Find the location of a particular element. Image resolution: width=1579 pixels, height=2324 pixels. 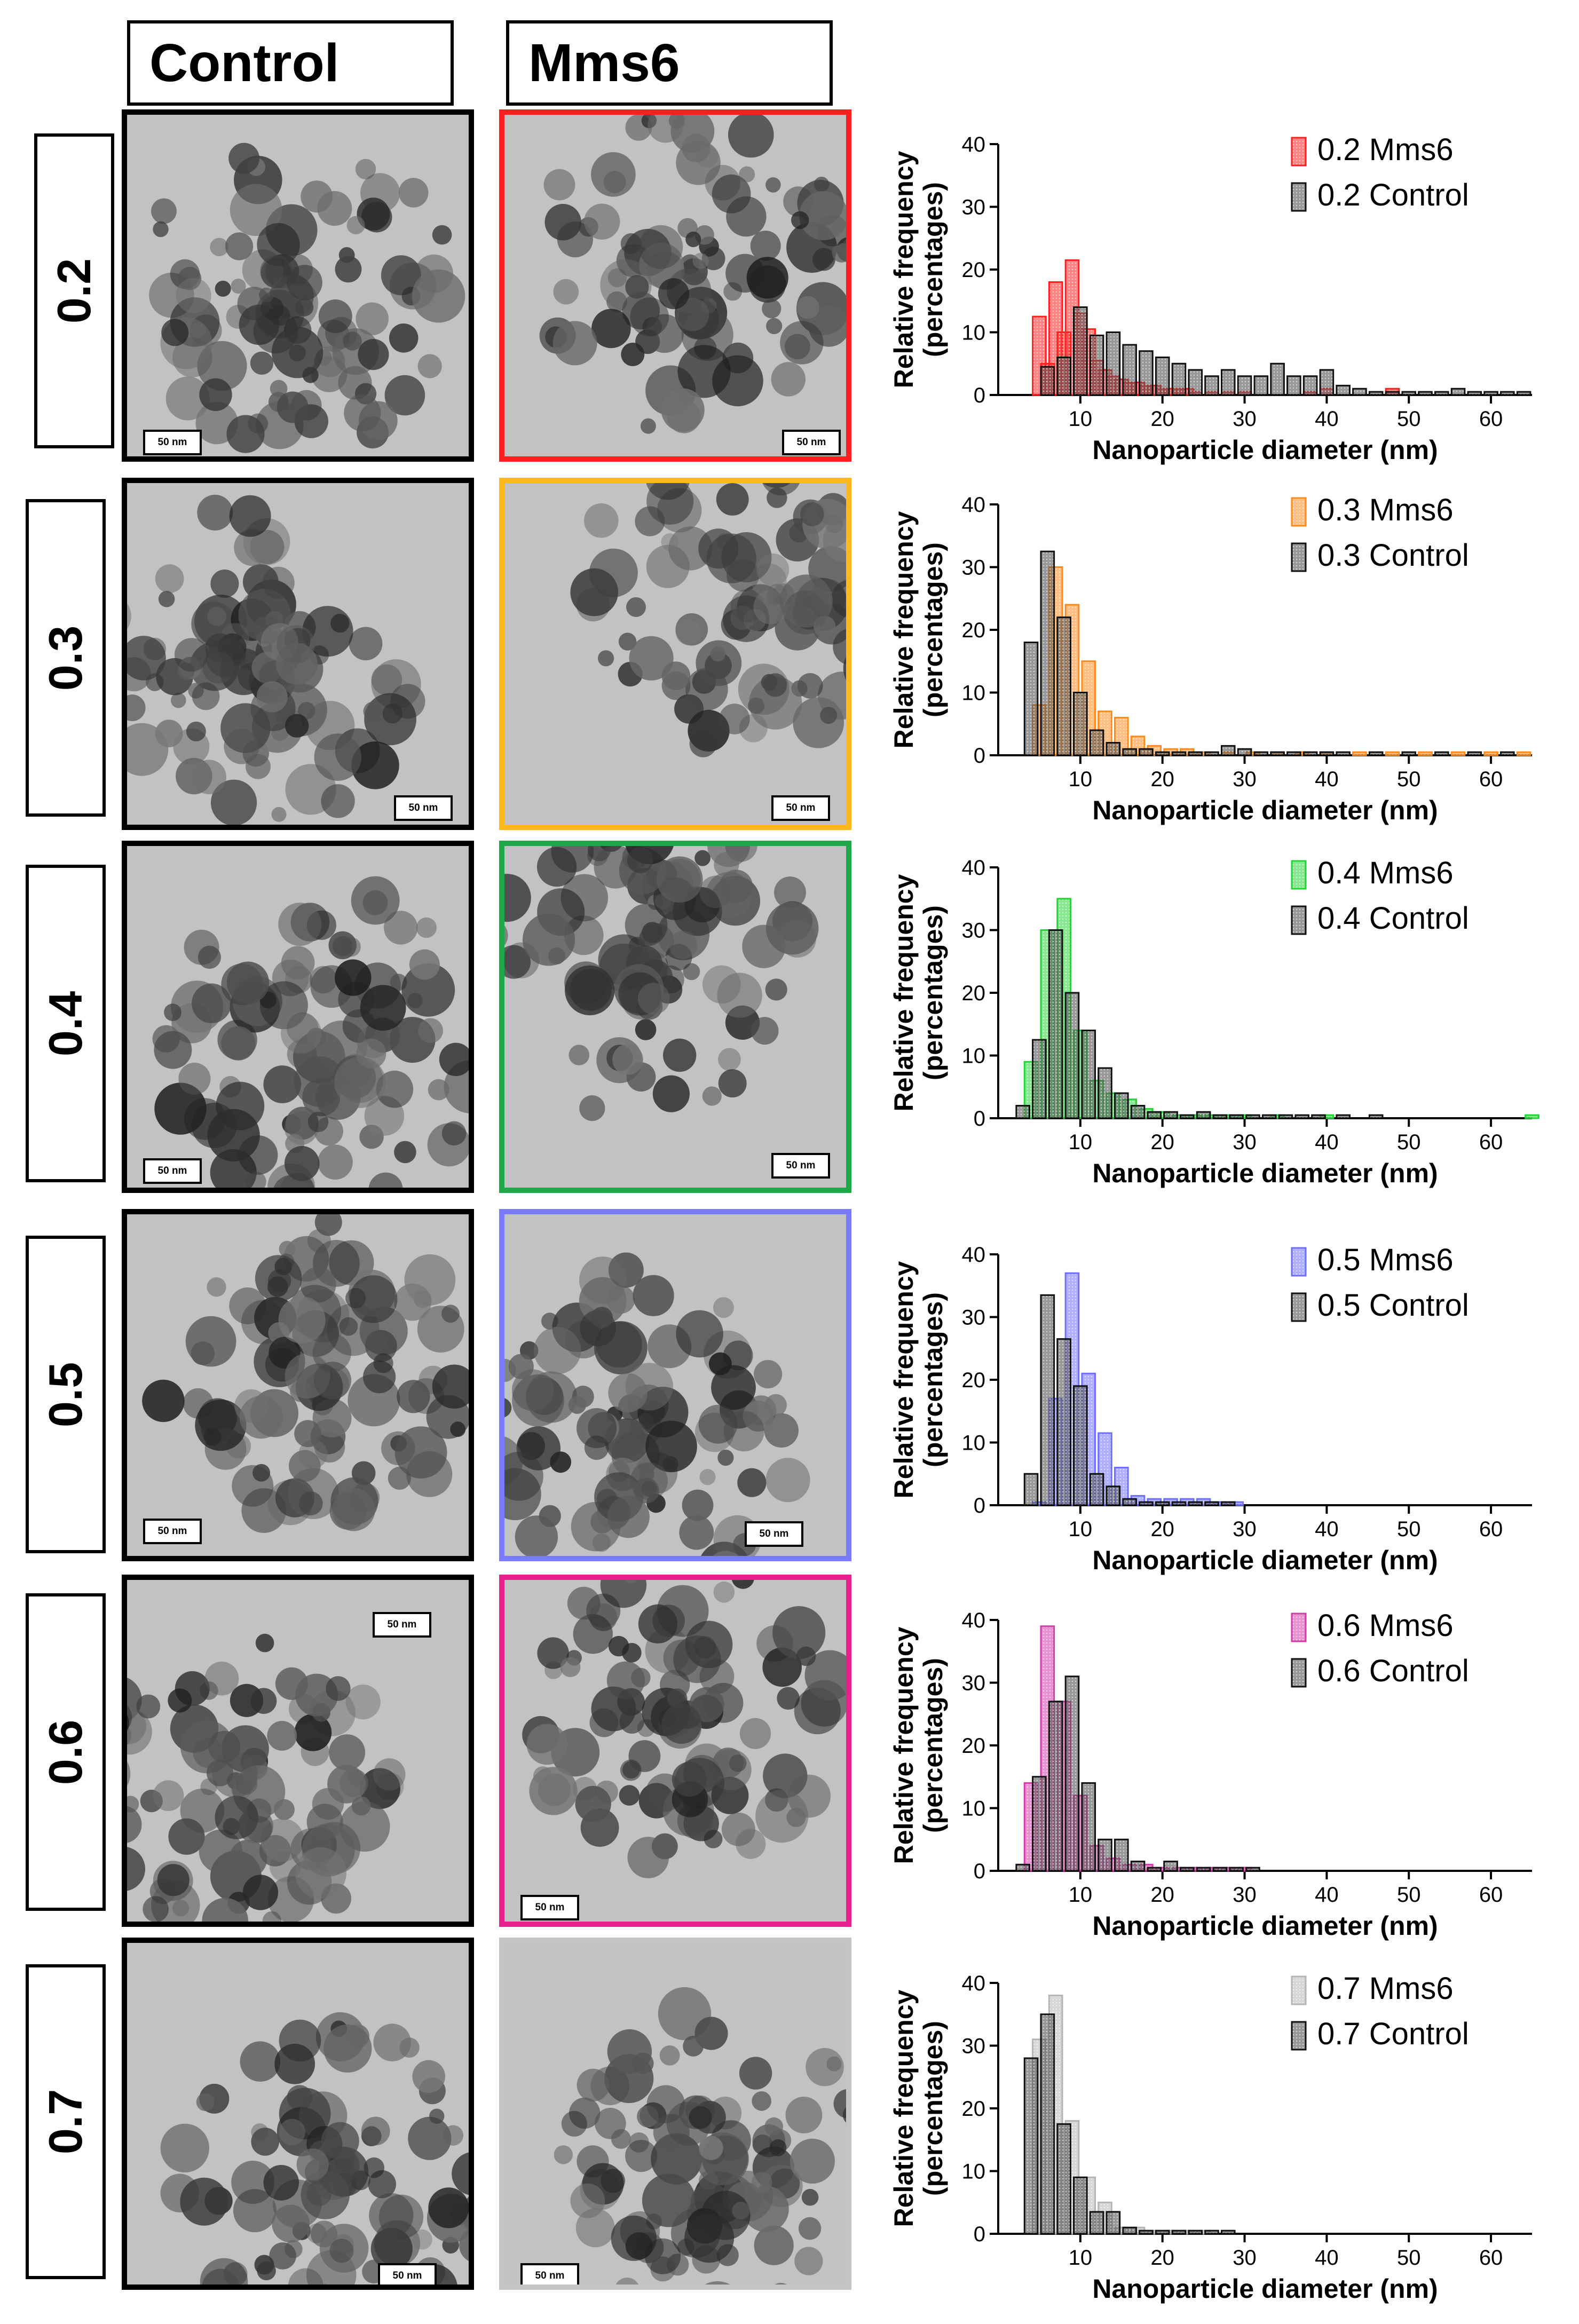

x-tick-label: 50 is located at coordinates (1409, 1895).